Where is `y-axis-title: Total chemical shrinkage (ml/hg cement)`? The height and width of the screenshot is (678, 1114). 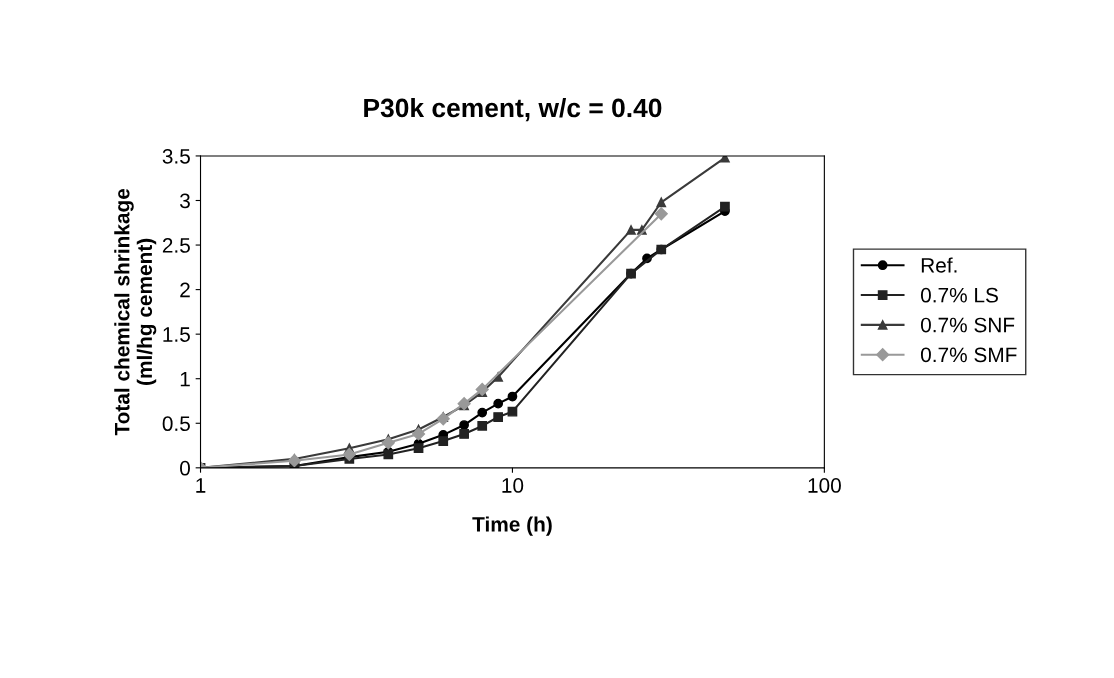
y-axis-title: Total chemical shrinkage (ml/hg cement) is located at coordinates (135, 312).